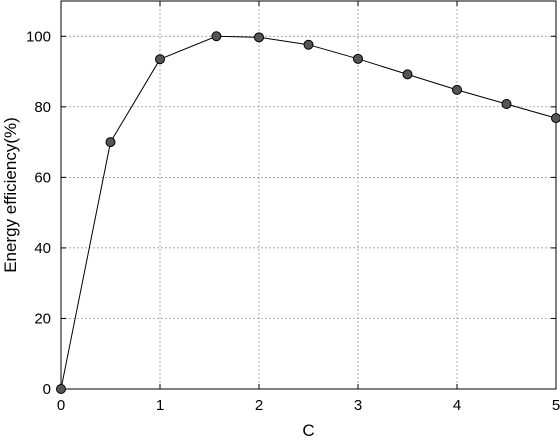 This screenshot has width=560, height=442. I want to click on x-tick-label: 0, so click(61, 405).